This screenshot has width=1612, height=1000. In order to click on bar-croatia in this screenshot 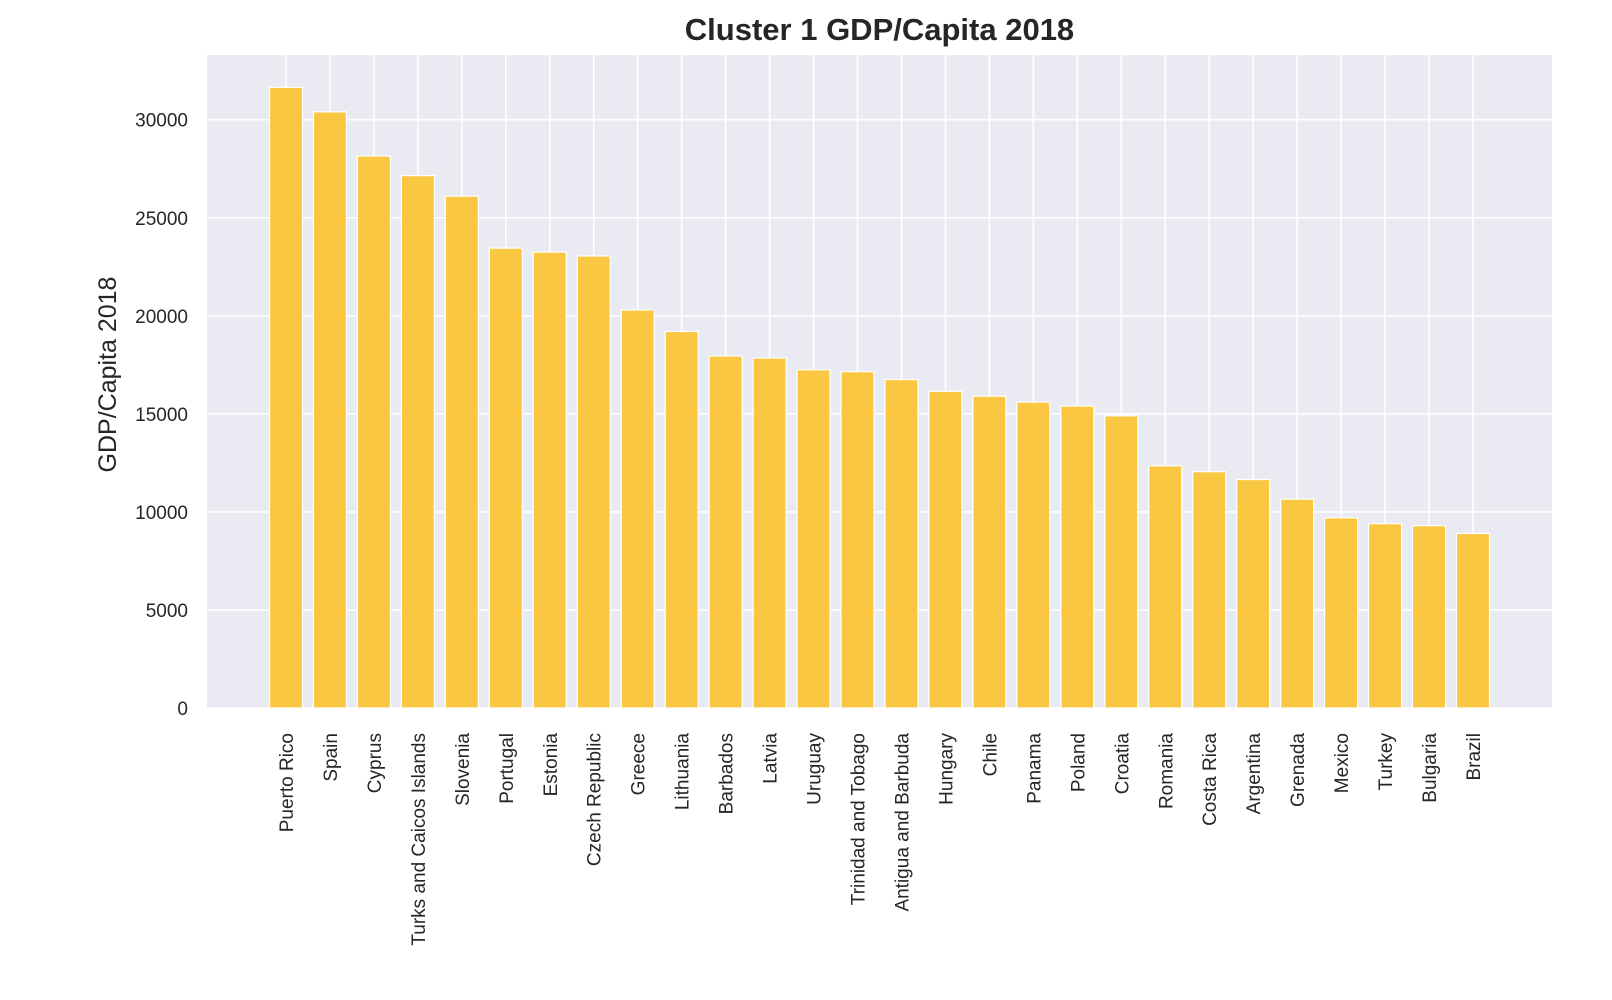, I will do `click(1121, 562)`.